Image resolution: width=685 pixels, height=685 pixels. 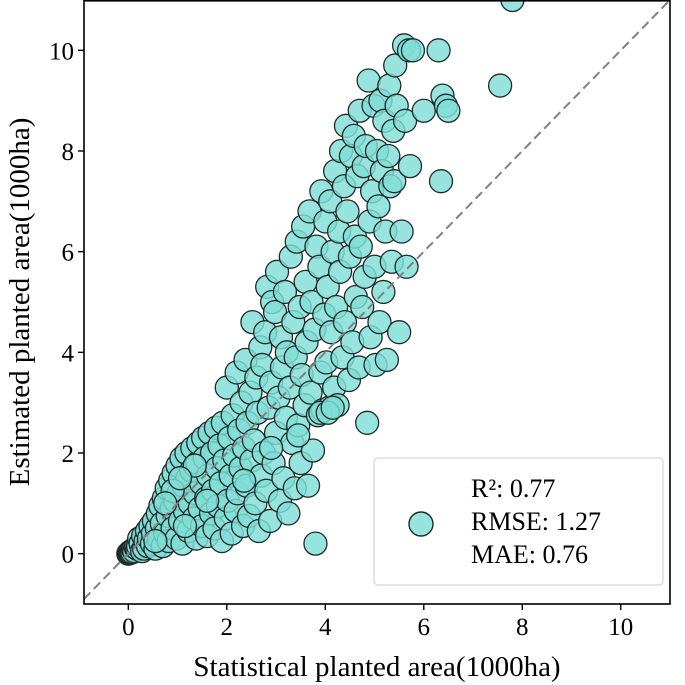 What do you see at coordinates (68, 253) in the screenshot?
I see `y-tick-label: 6` at bounding box center [68, 253].